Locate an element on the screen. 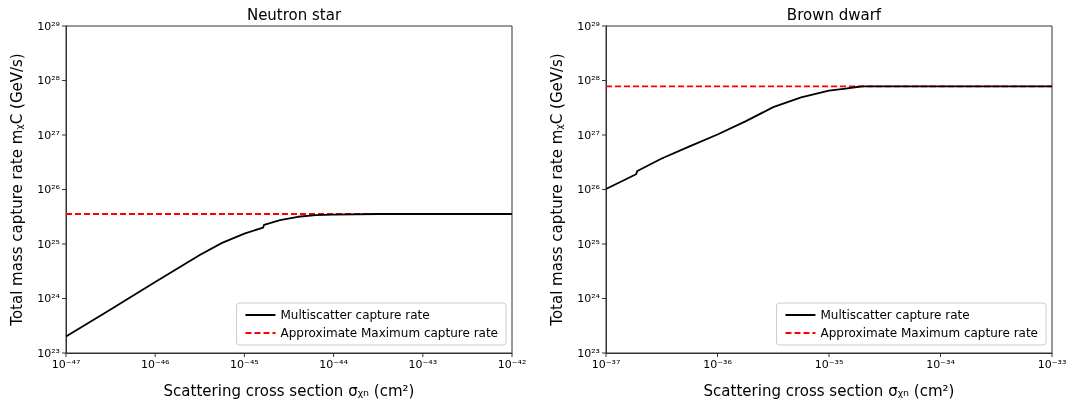 This screenshot has height=405, width=1080. x-tick-label: 10⁻⁴⁴ is located at coordinates (334, 364).